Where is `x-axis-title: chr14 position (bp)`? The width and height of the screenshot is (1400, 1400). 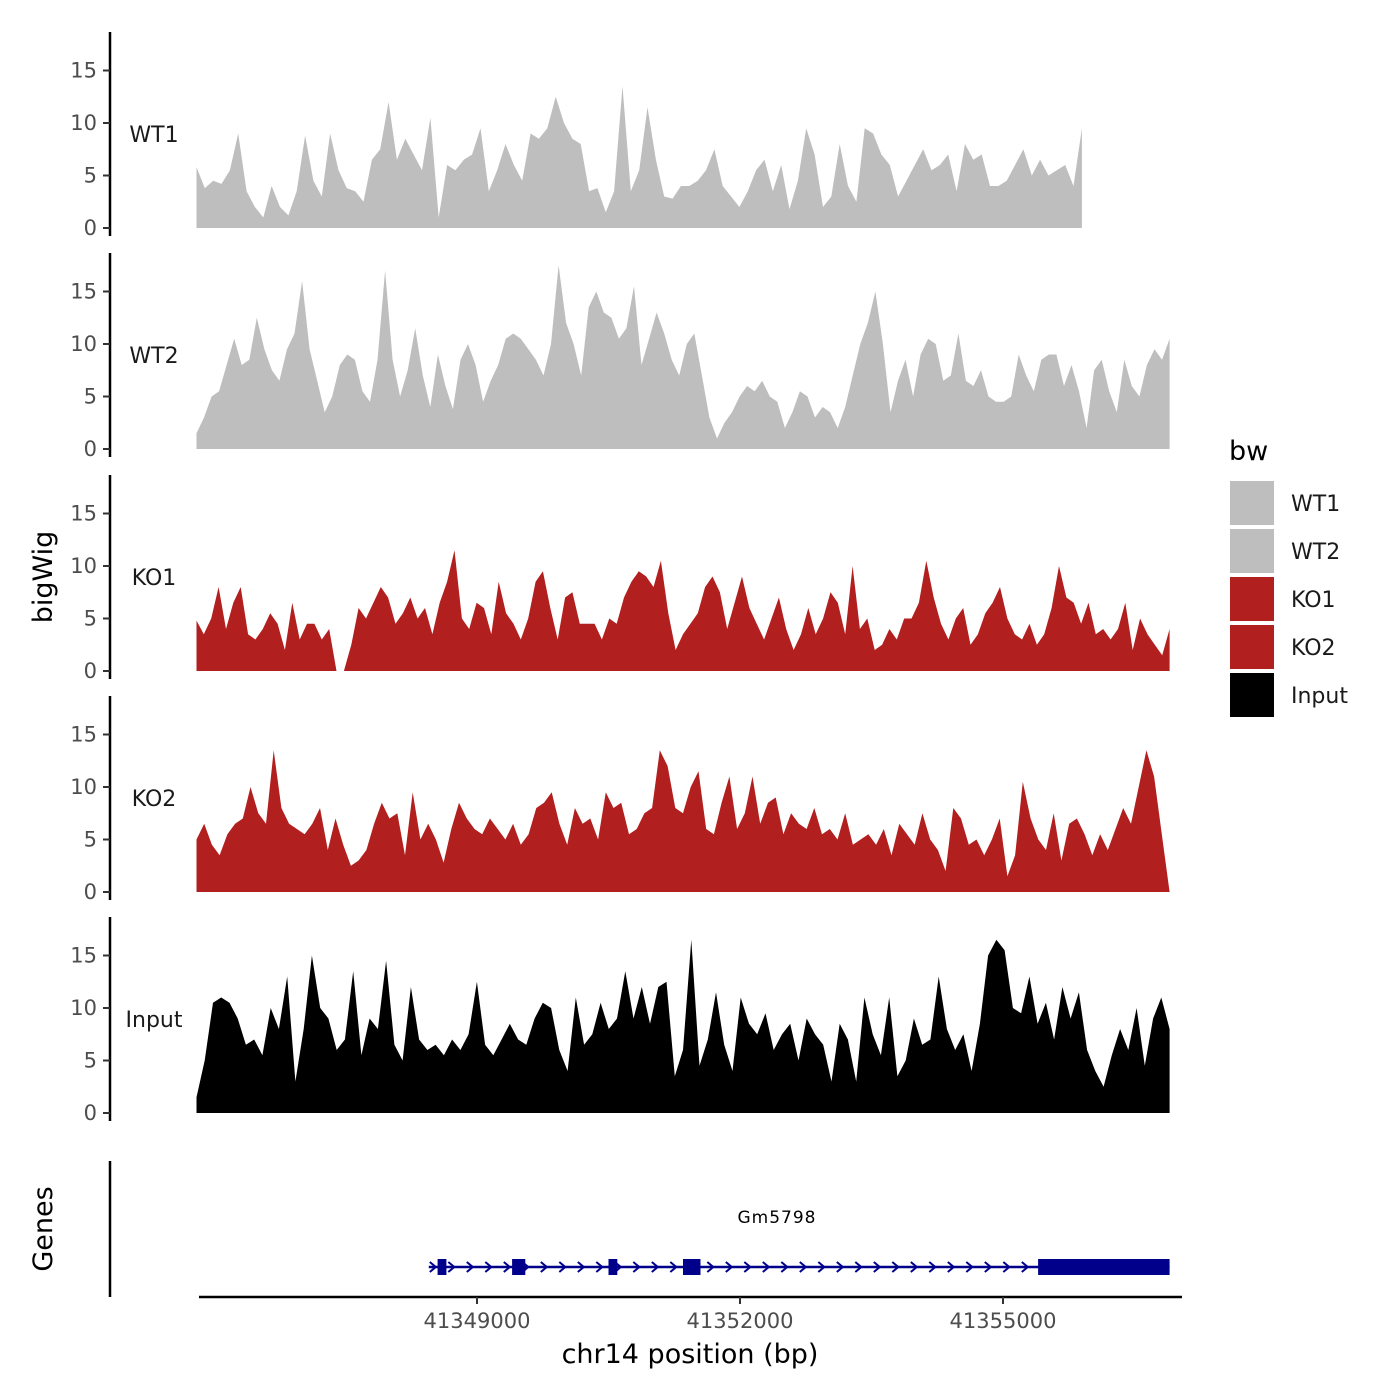
x-axis-title: chr14 position (bp) is located at coordinates (690, 1354).